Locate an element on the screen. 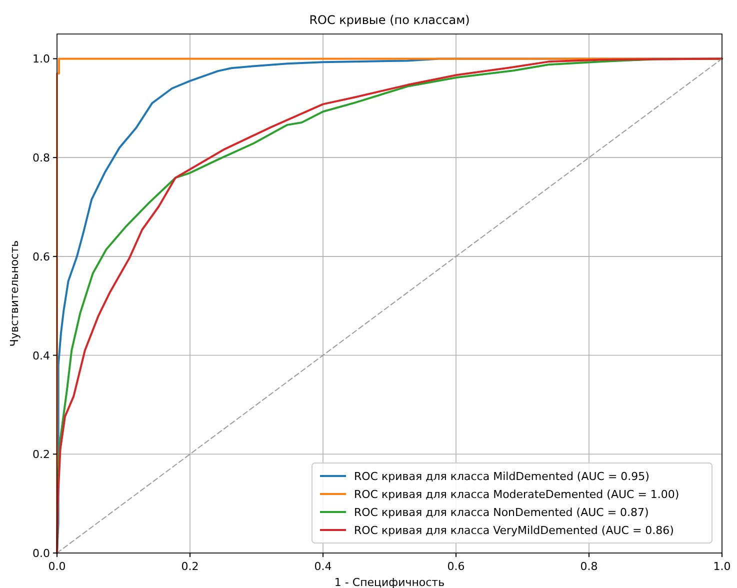 The height and width of the screenshot is (588, 737). x-tick-label: 0.0 is located at coordinates (57, 566).